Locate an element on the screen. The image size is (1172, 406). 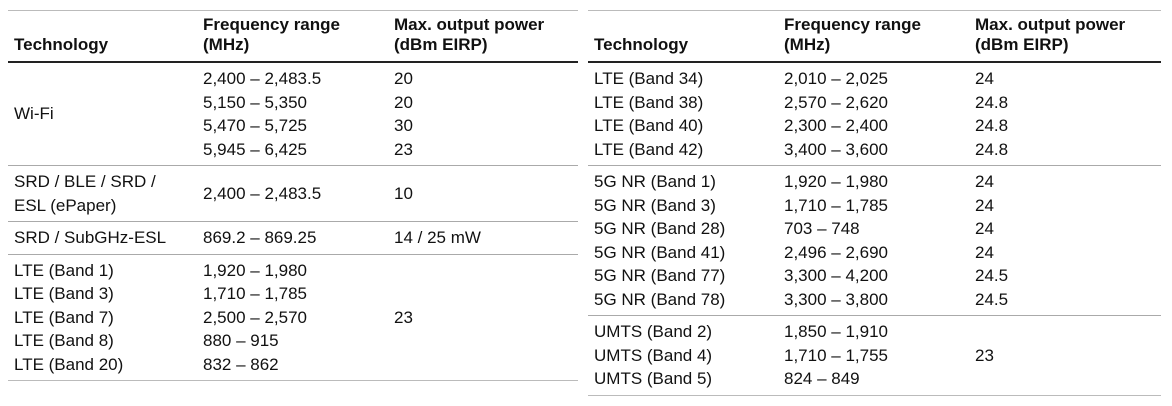
technology-text: 5G NR (Band 3) is located at coordinates (655, 205).